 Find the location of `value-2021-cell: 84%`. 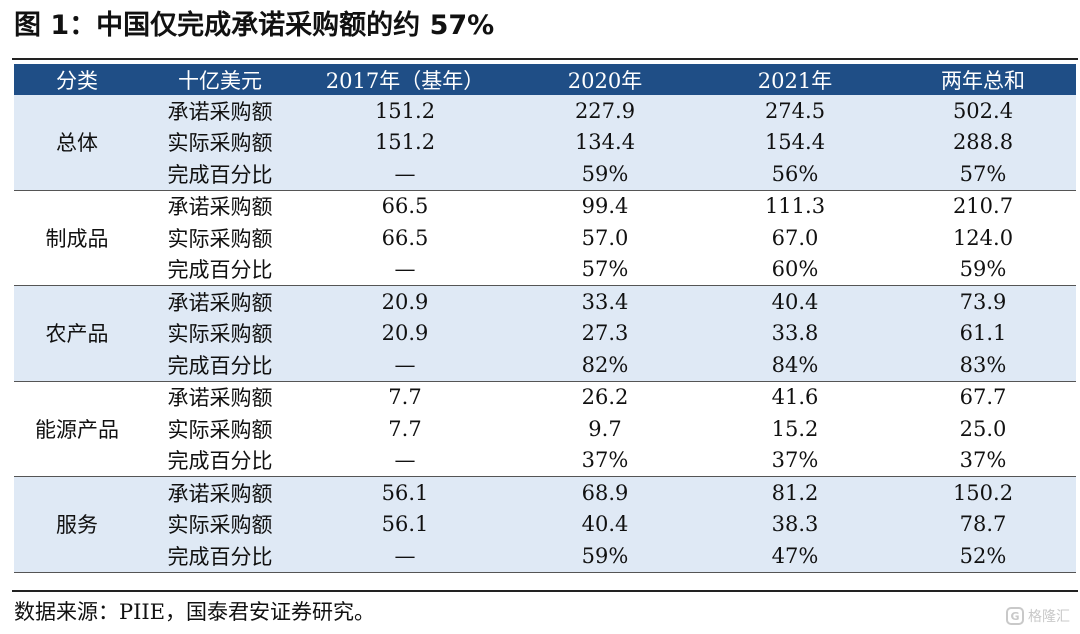

value-2021-cell: 84% is located at coordinates (795, 365).